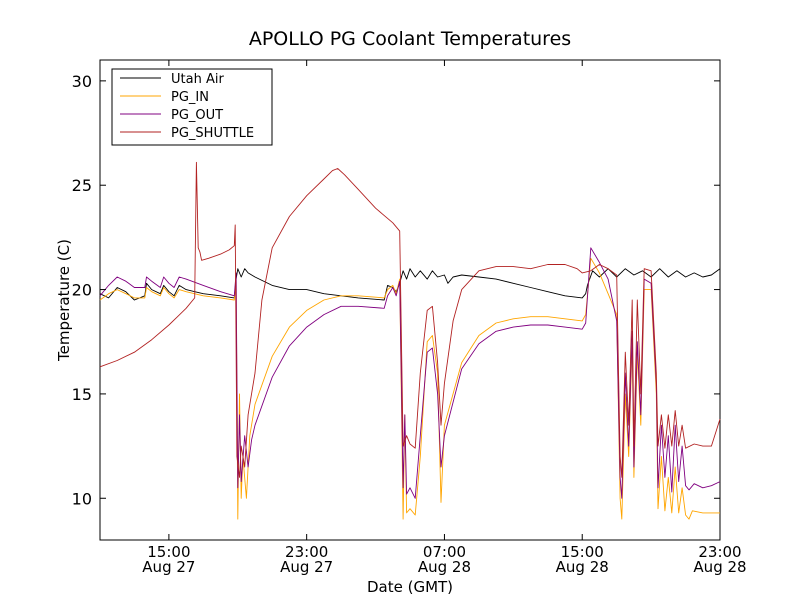 The width and height of the screenshot is (800, 600). What do you see at coordinates (212, 133) in the screenshot?
I see `legend-label-pg-shuttle: PG_SHUTTLE` at bounding box center [212, 133].